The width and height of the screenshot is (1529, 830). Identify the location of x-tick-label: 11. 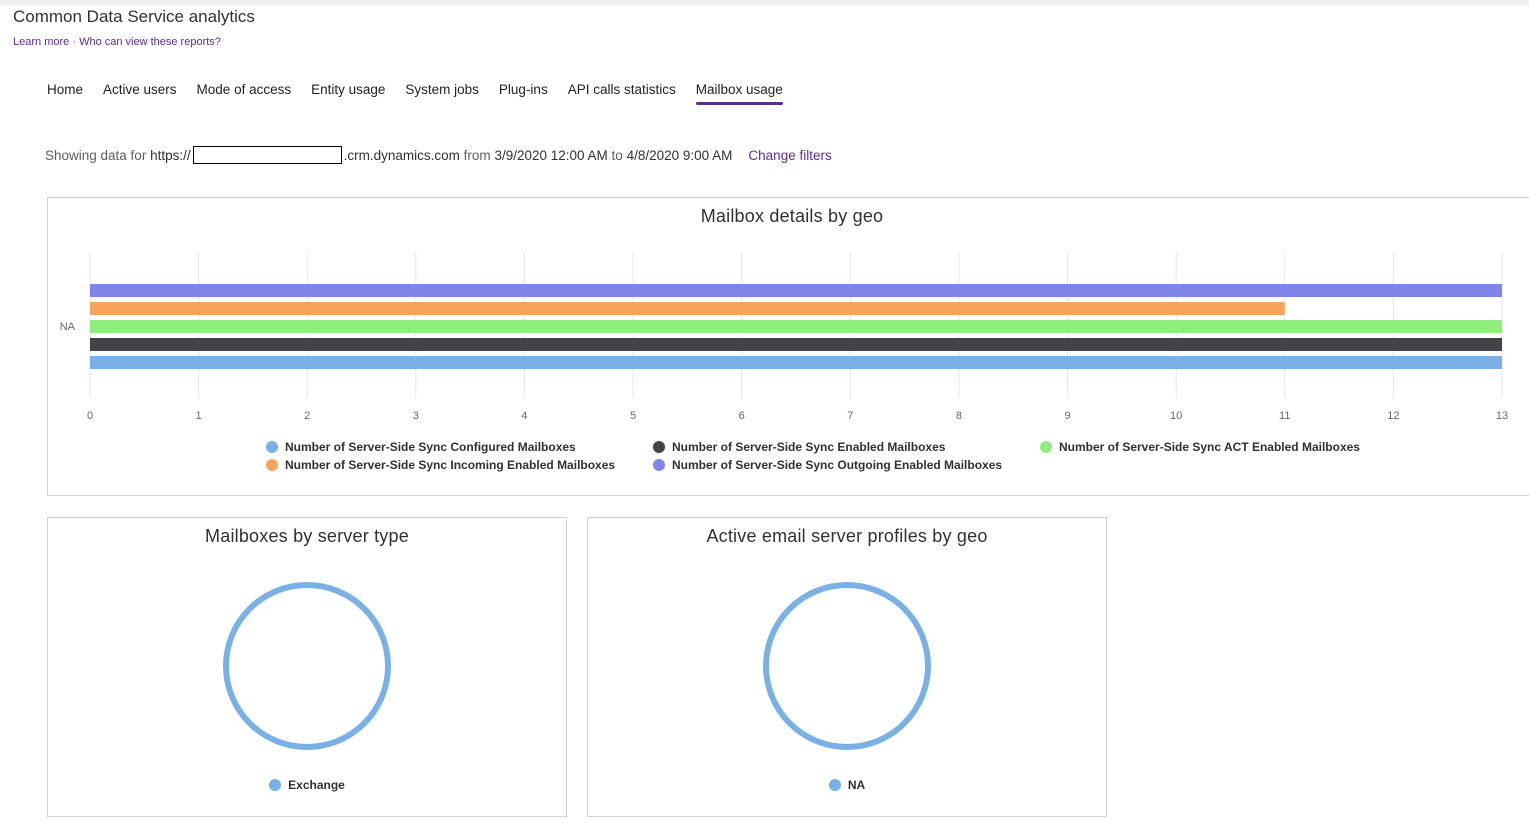
(1284, 416).